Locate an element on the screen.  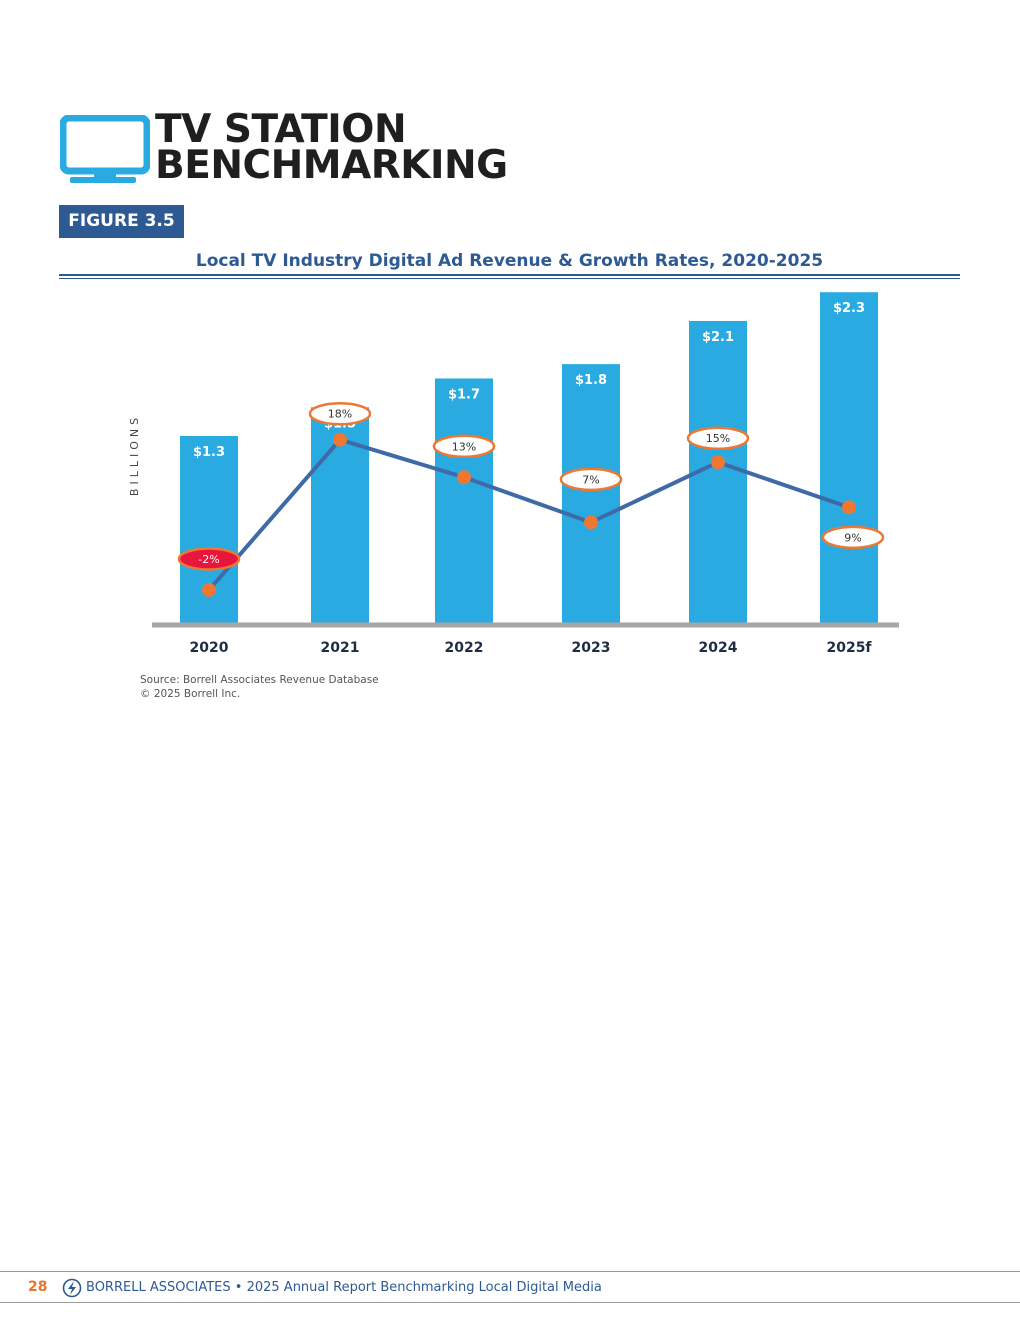
page-title: TV STATION BENCHMARKING is located at coordinates (331, 147).